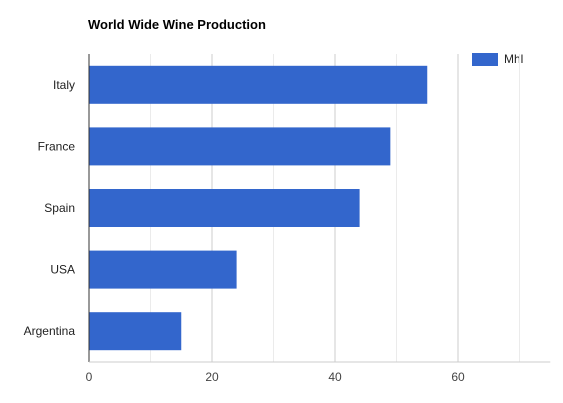  Describe the element at coordinates (212, 377) in the screenshot. I see `x-tick-label-20: 20` at that location.